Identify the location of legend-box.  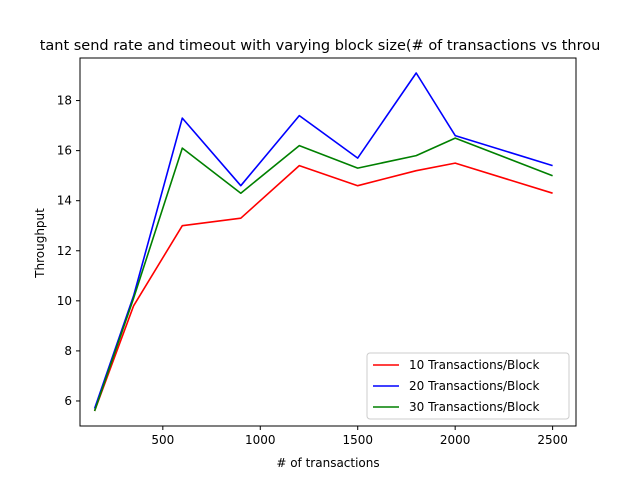
(468, 386).